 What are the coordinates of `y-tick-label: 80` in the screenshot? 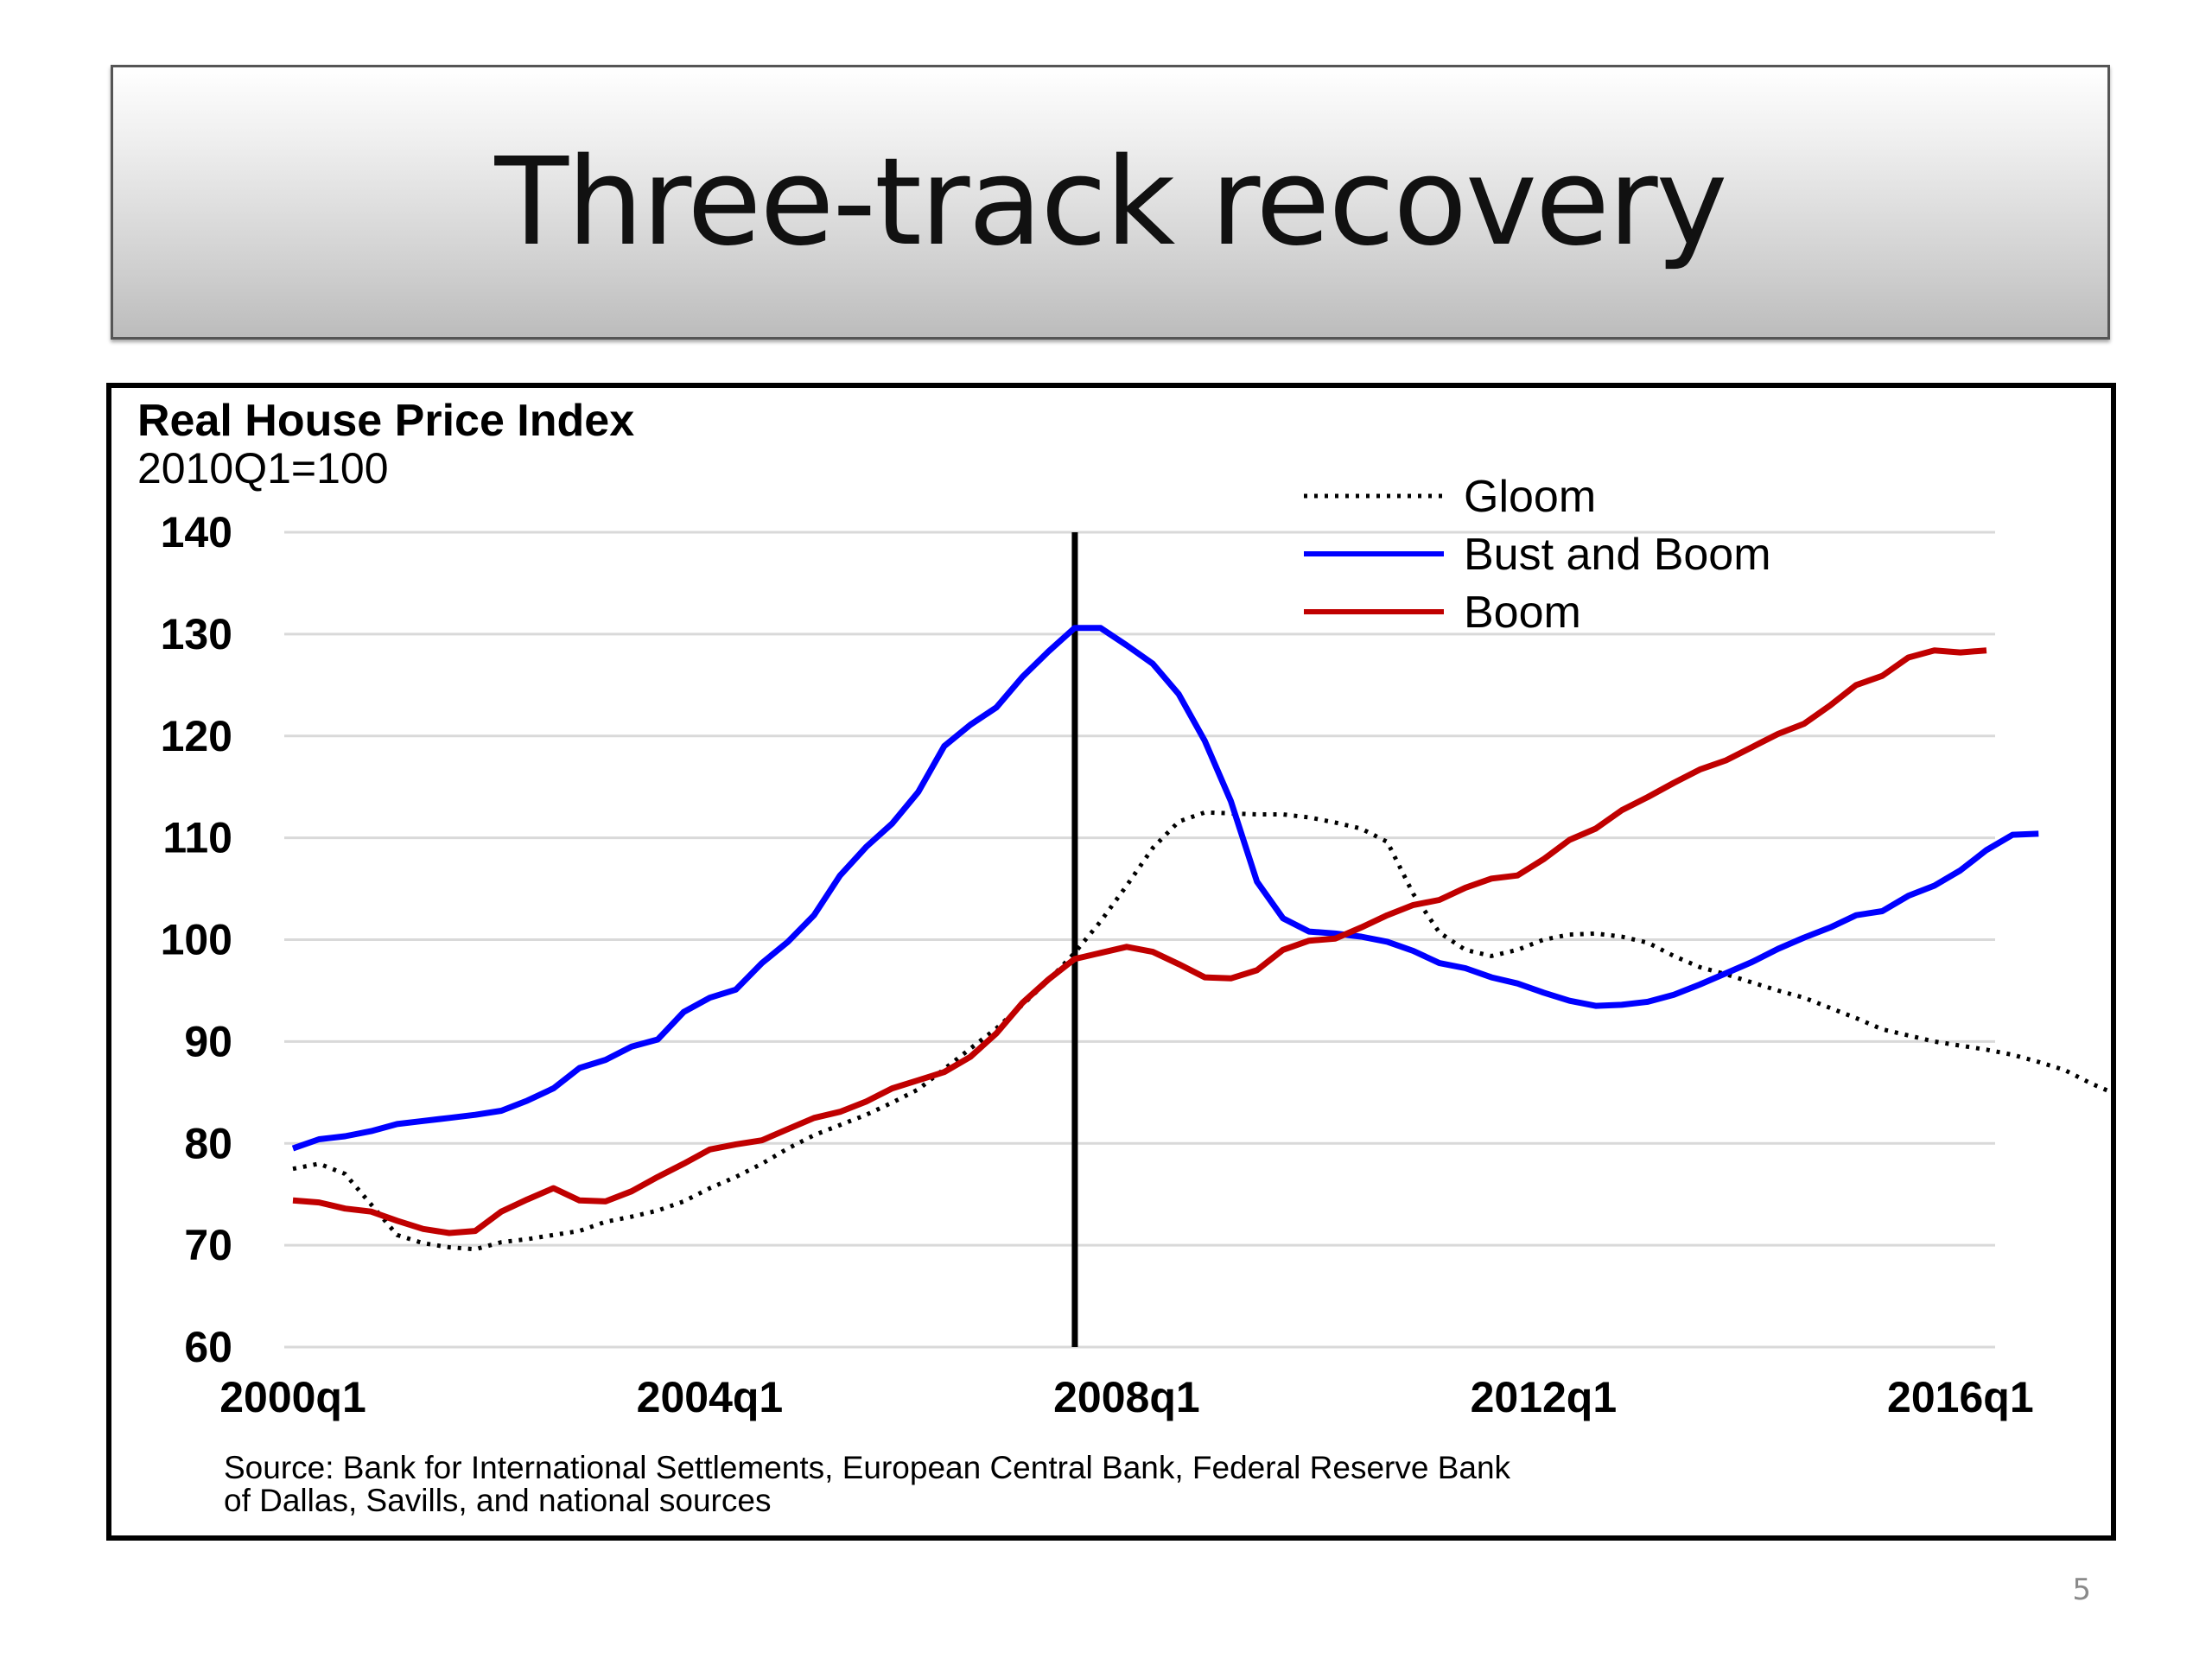 It's located at (208, 1143).